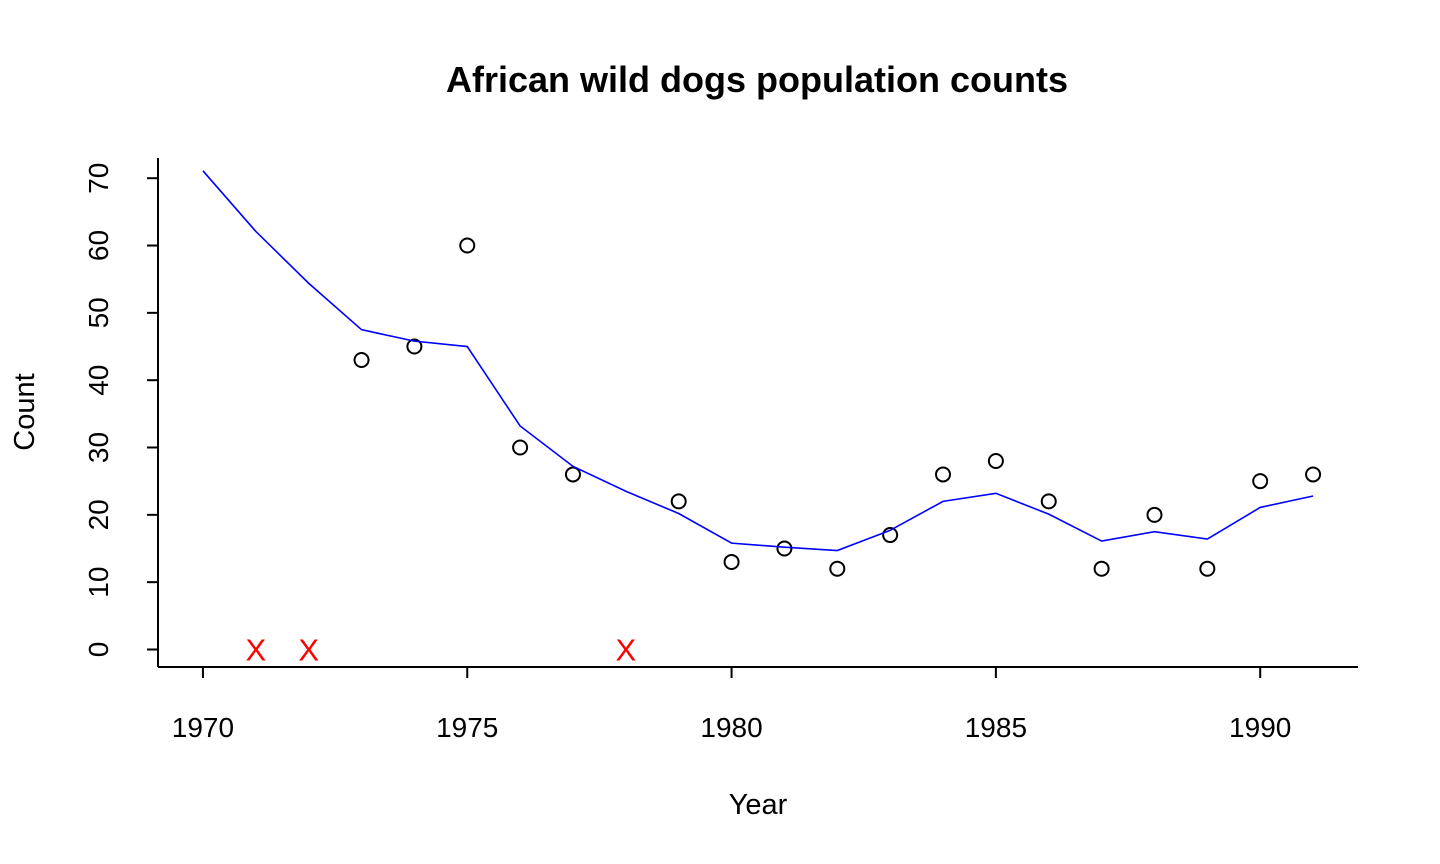  I want to click on y-tick-label: 40, so click(98, 380).